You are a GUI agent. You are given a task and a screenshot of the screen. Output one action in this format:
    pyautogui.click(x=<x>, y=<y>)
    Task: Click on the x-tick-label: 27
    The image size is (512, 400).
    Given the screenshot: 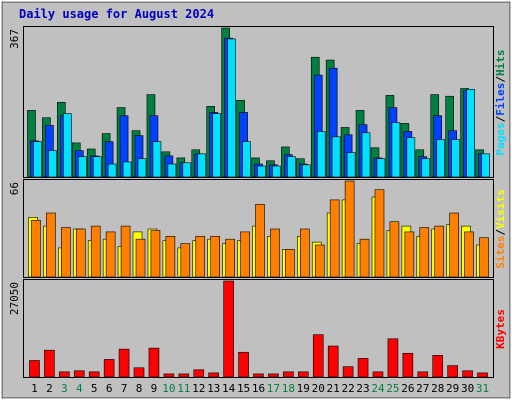 What is the action you would take?
    pyautogui.click(x=422, y=388)
    